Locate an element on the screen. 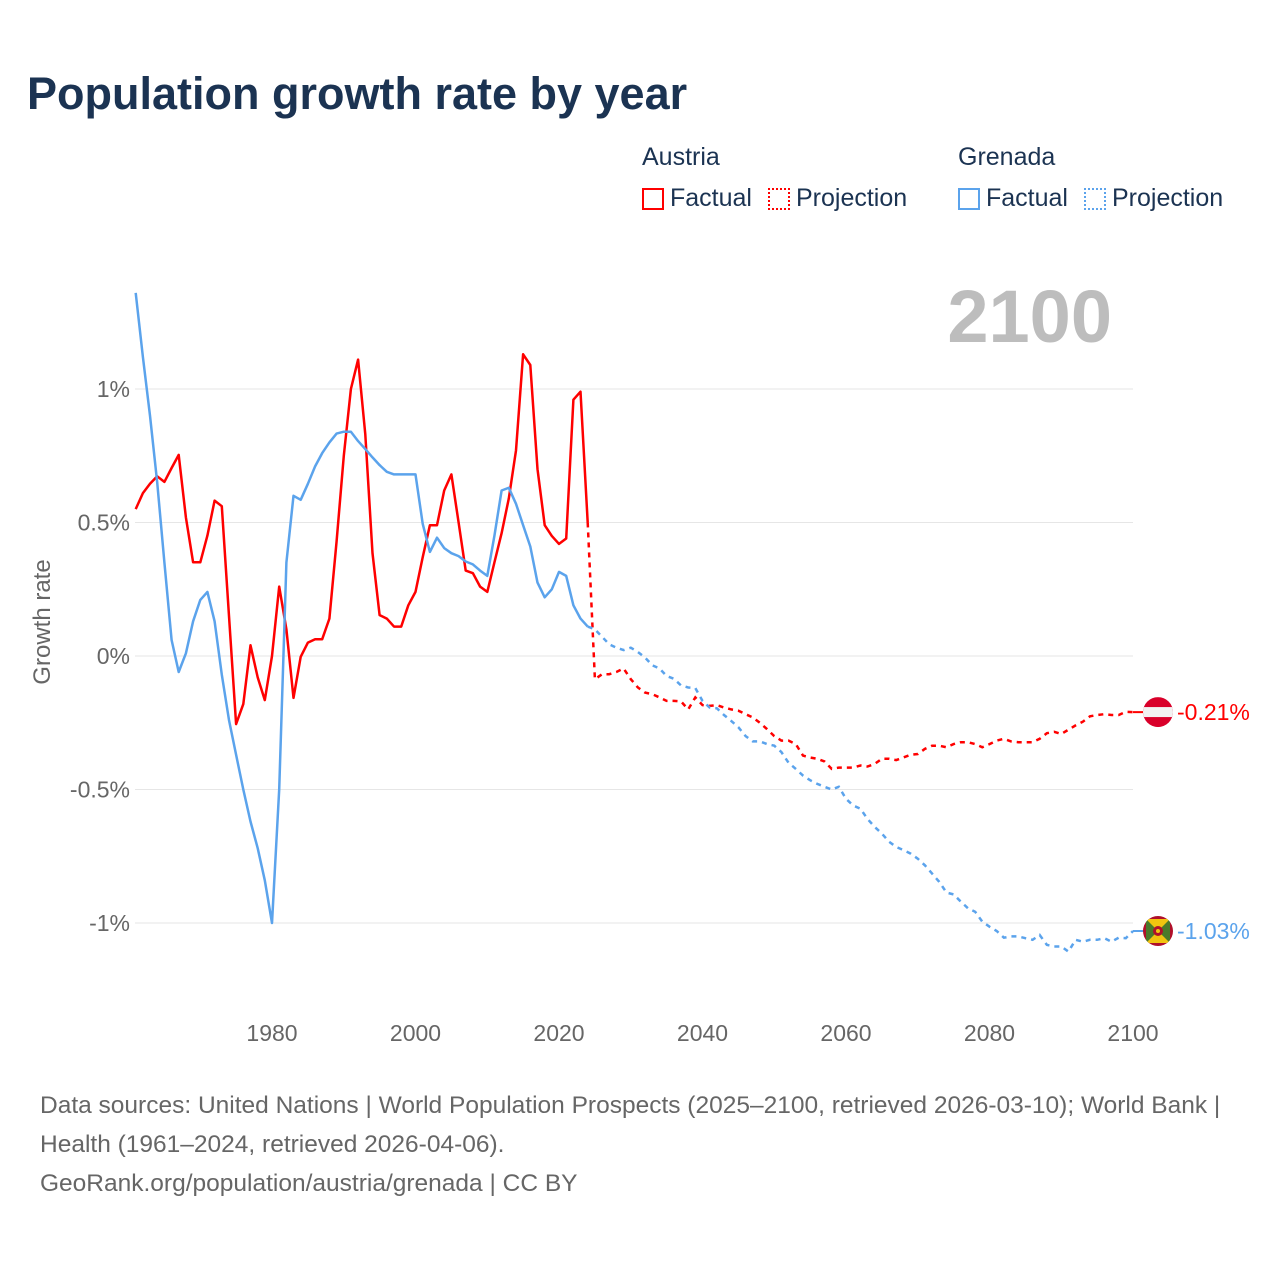  austria-flag-icon is located at coordinates (1158, 712).